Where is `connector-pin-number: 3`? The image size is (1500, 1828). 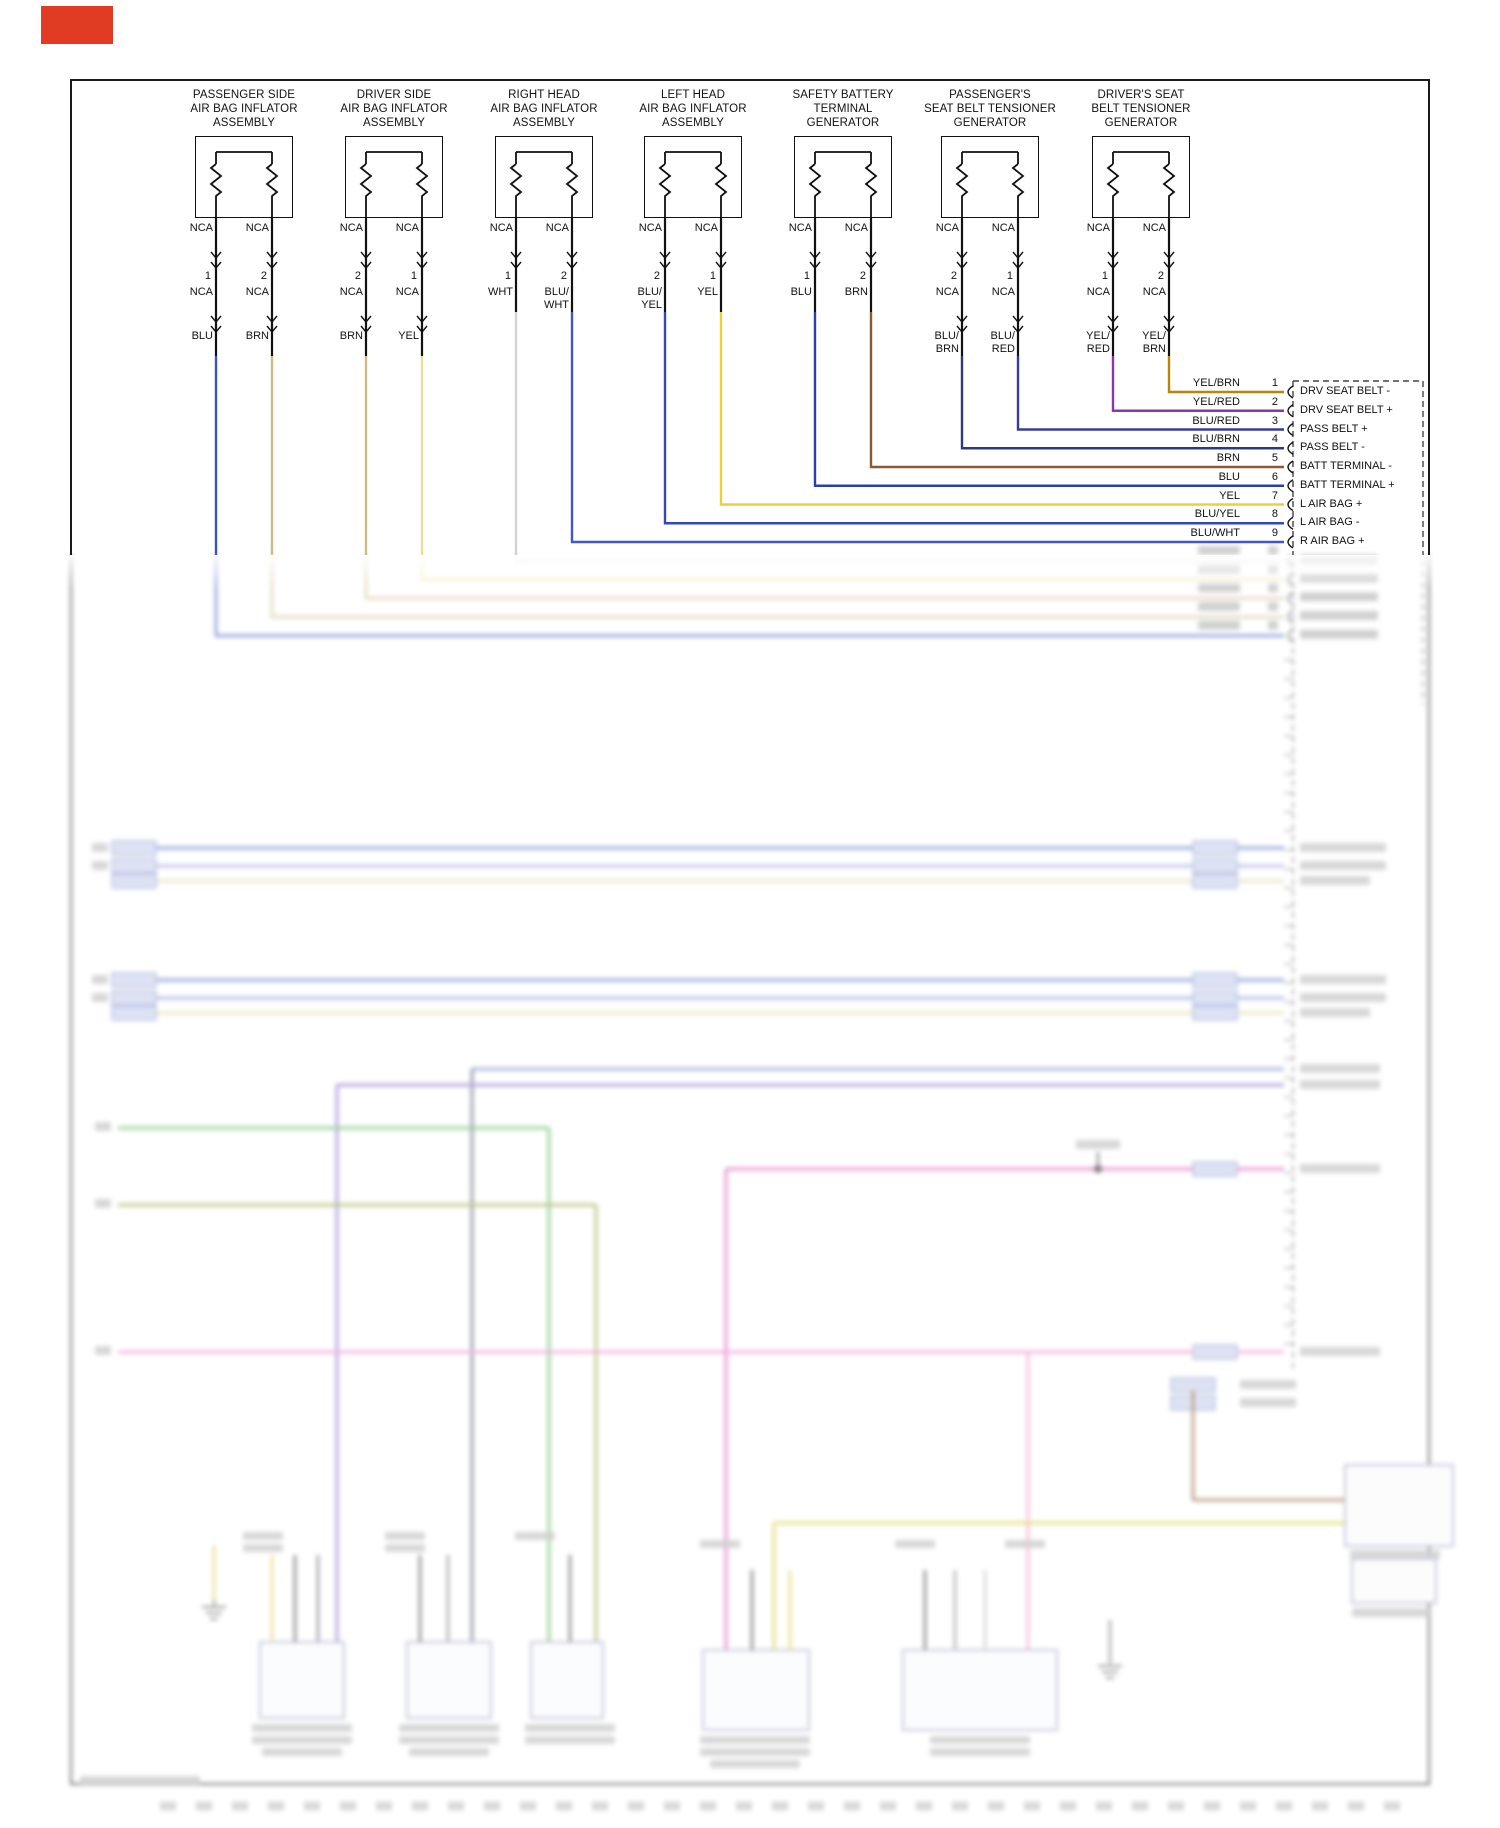 connector-pin-number: 3 is located at coordinates (1274, 421).